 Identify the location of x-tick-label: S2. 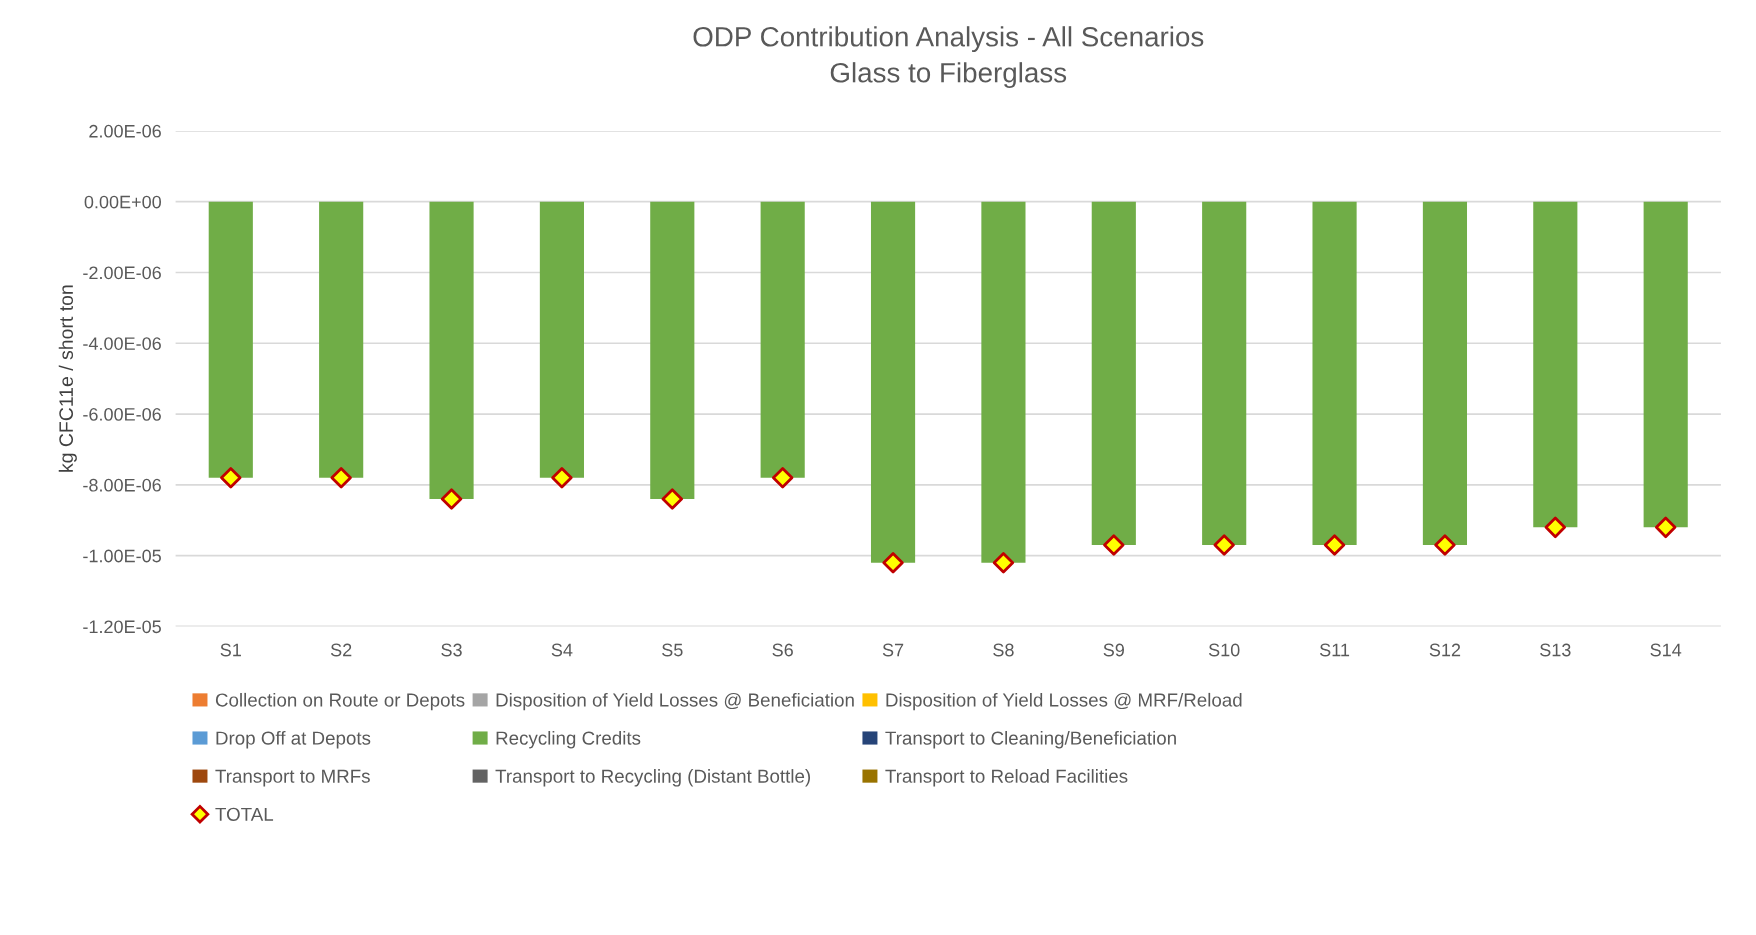
(341, 650).